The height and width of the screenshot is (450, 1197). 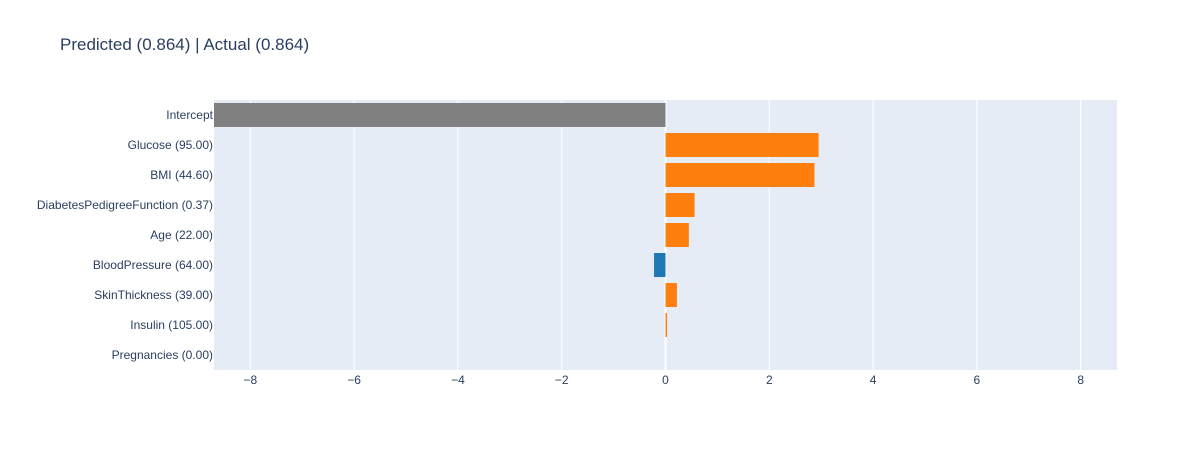 I want to click on x-tick-label: 2, so click(x=769, y=380).